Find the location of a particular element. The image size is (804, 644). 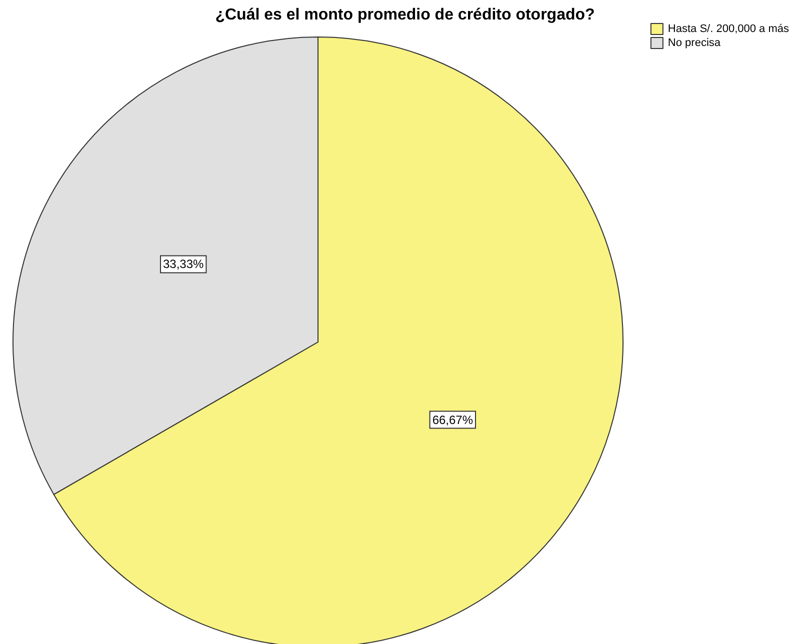

legend-label: Hasta S/. 200,000 a más is located at coordinates (729, 29).